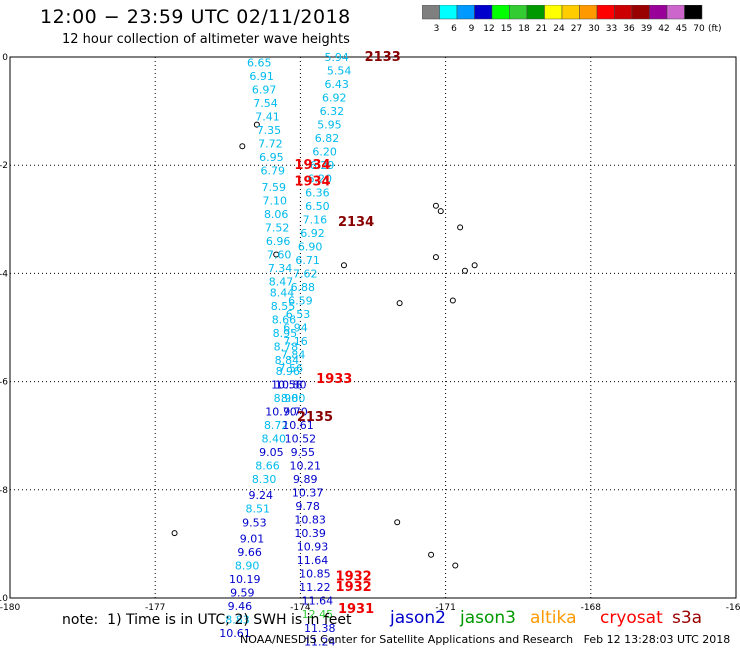 The image size is (740, 650). I want to click on legend-label-36: 36, so click(629, 28).